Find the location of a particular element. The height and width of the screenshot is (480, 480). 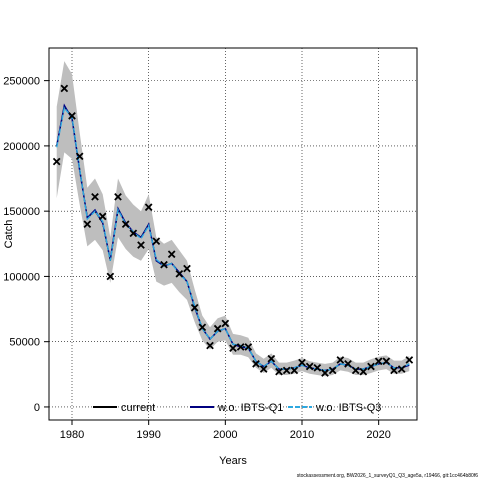

y-tick-label: 150000 is located at coordinates (21, 212).